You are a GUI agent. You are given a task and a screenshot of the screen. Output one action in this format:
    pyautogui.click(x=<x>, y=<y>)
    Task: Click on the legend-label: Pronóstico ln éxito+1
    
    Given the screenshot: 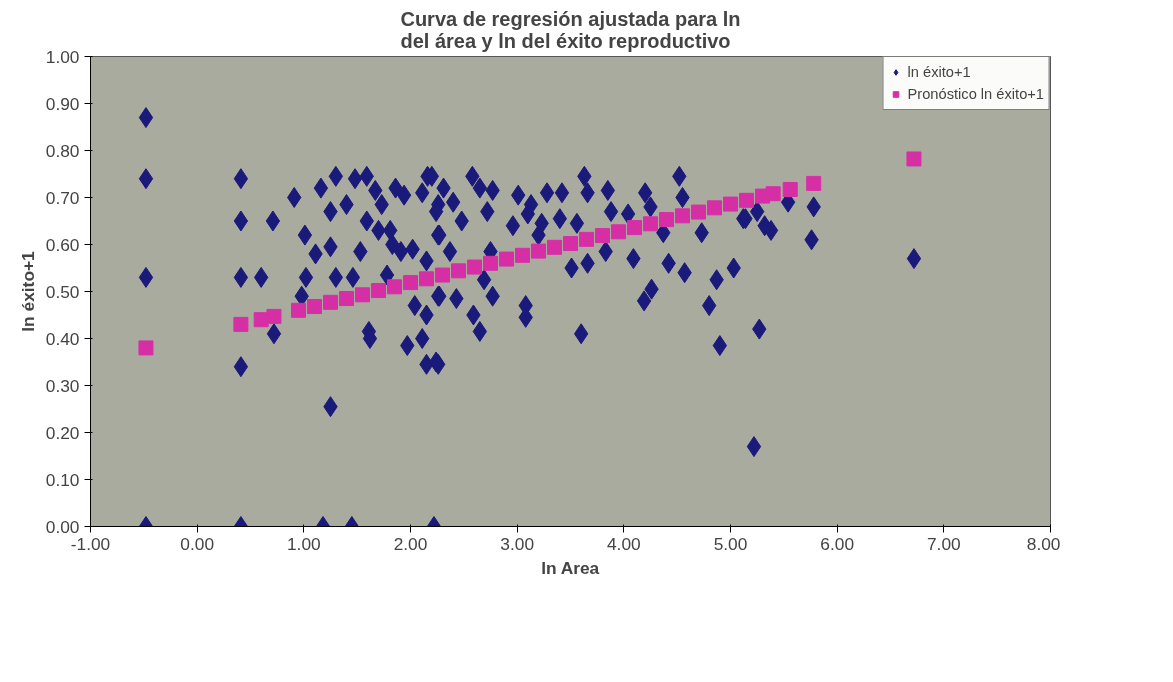 What is the action you would take?
    pyautogui.click(x=975, y=94)
    